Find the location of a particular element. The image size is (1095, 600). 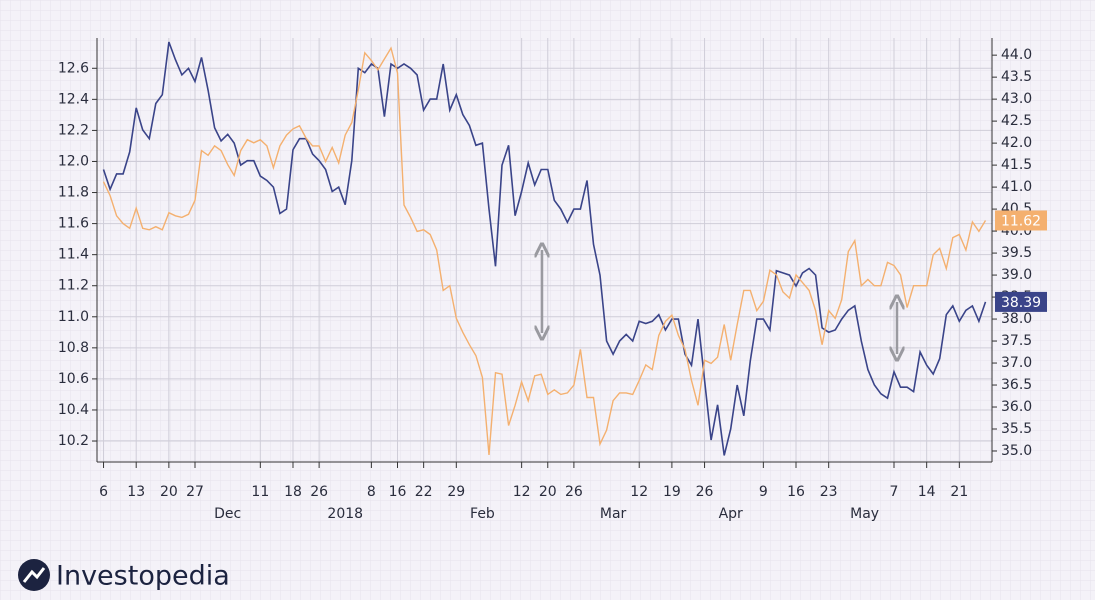

y-tick-label: 10.8 is located at coordinates (73, 348).